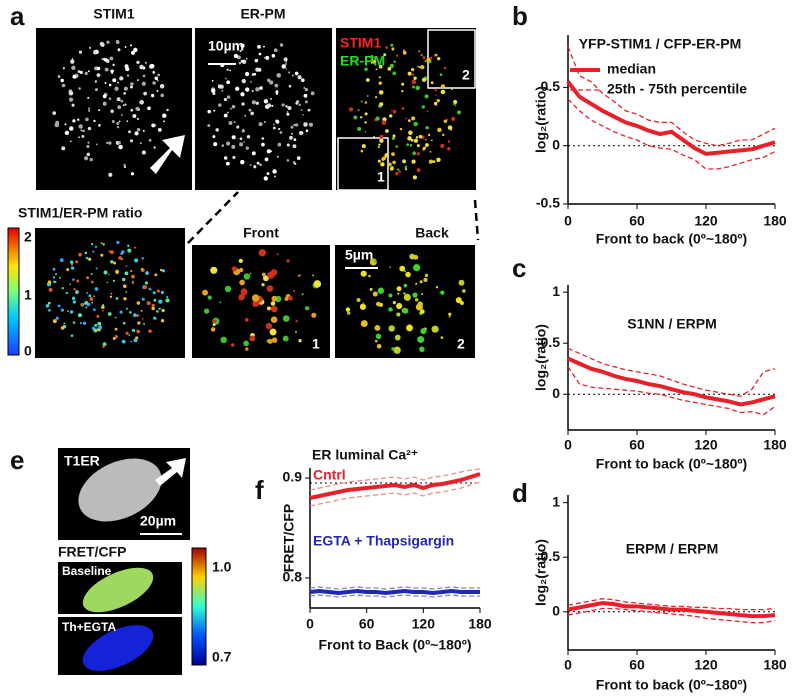 The image size is (800, 698). Describe the element at coordinates (551, 86) in the screenshot. I see `y-tick-label: 0.5` at that location.